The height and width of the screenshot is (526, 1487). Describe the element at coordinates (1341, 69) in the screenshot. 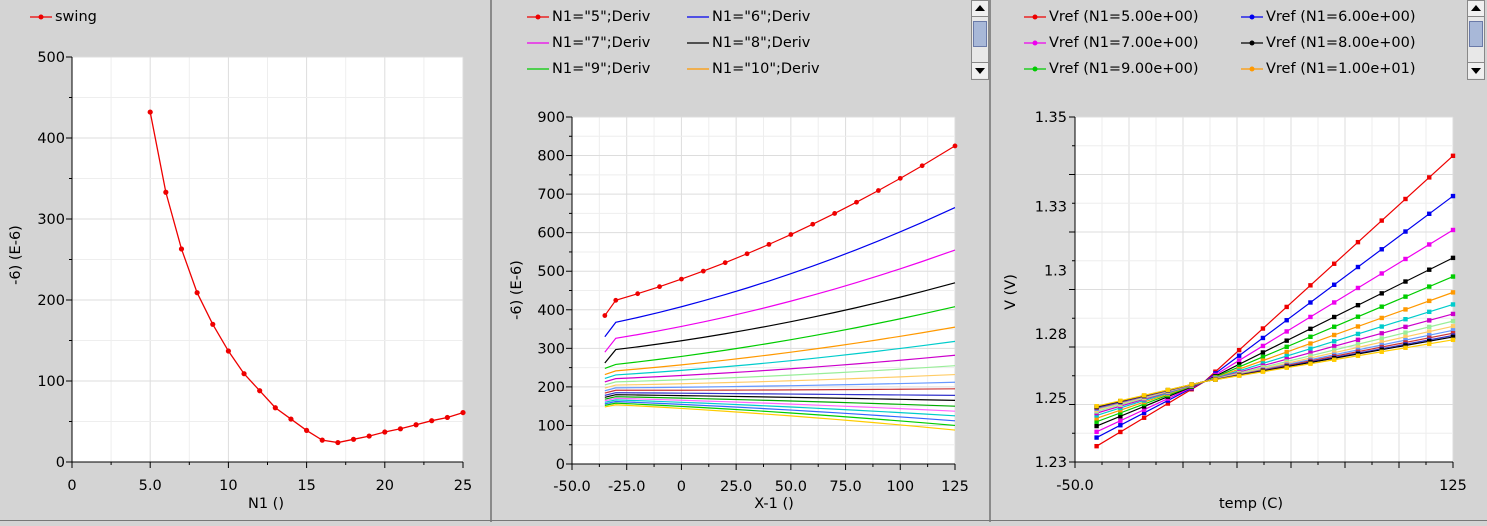

I see `legend-label: Vref (N1=1.00e+01)` at that location.